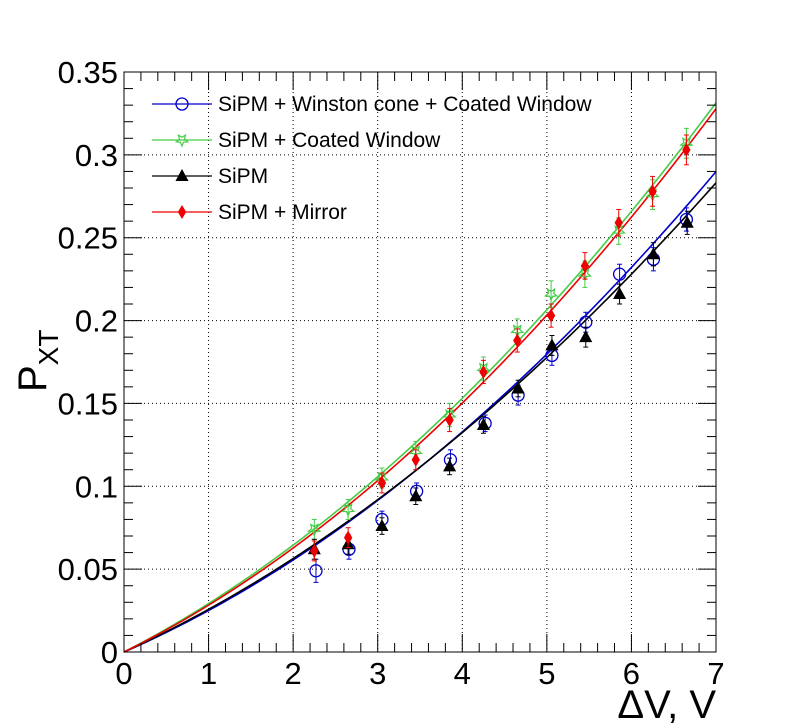 The image size is (798, 724). I want to click on y-tick-label: 0.15, so click(88, 403).